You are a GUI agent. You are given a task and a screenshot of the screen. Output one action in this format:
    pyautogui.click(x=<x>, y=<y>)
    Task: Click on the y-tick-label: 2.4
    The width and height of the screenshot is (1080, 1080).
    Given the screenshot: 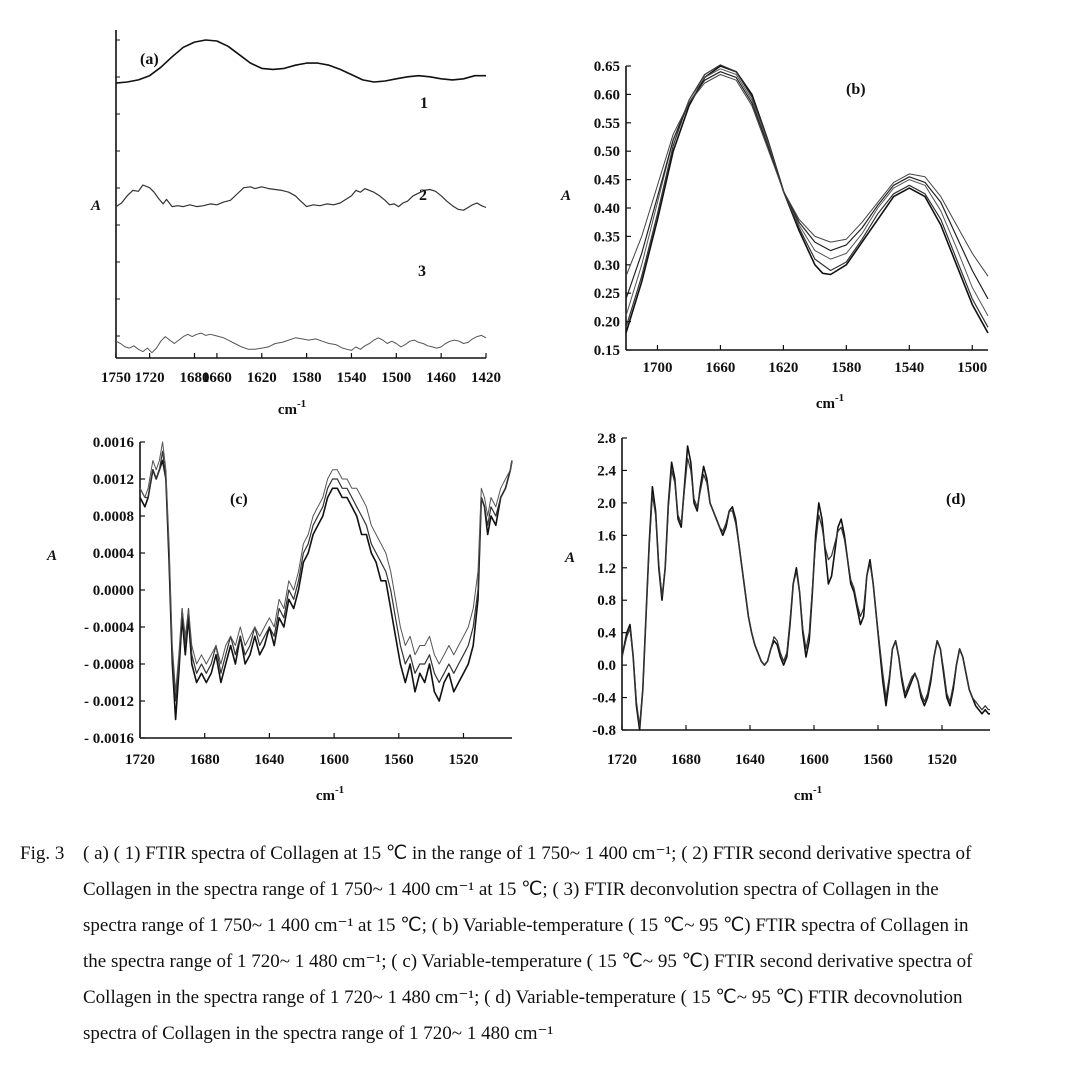 What is the action you would take?
    pyautogui.click(x=606, y=471)
    